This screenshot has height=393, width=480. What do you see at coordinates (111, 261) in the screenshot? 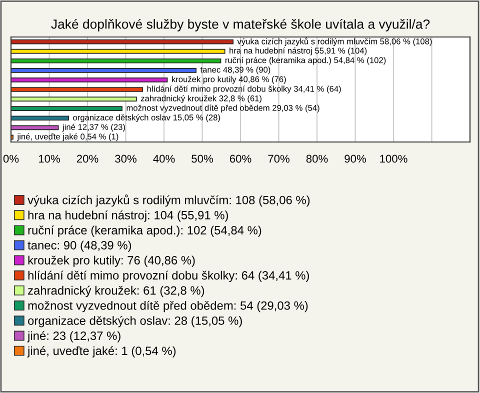
I see `legend-label: kroužek pro kutily: 76 (40,86 %)` at bounding box center [111, 261].